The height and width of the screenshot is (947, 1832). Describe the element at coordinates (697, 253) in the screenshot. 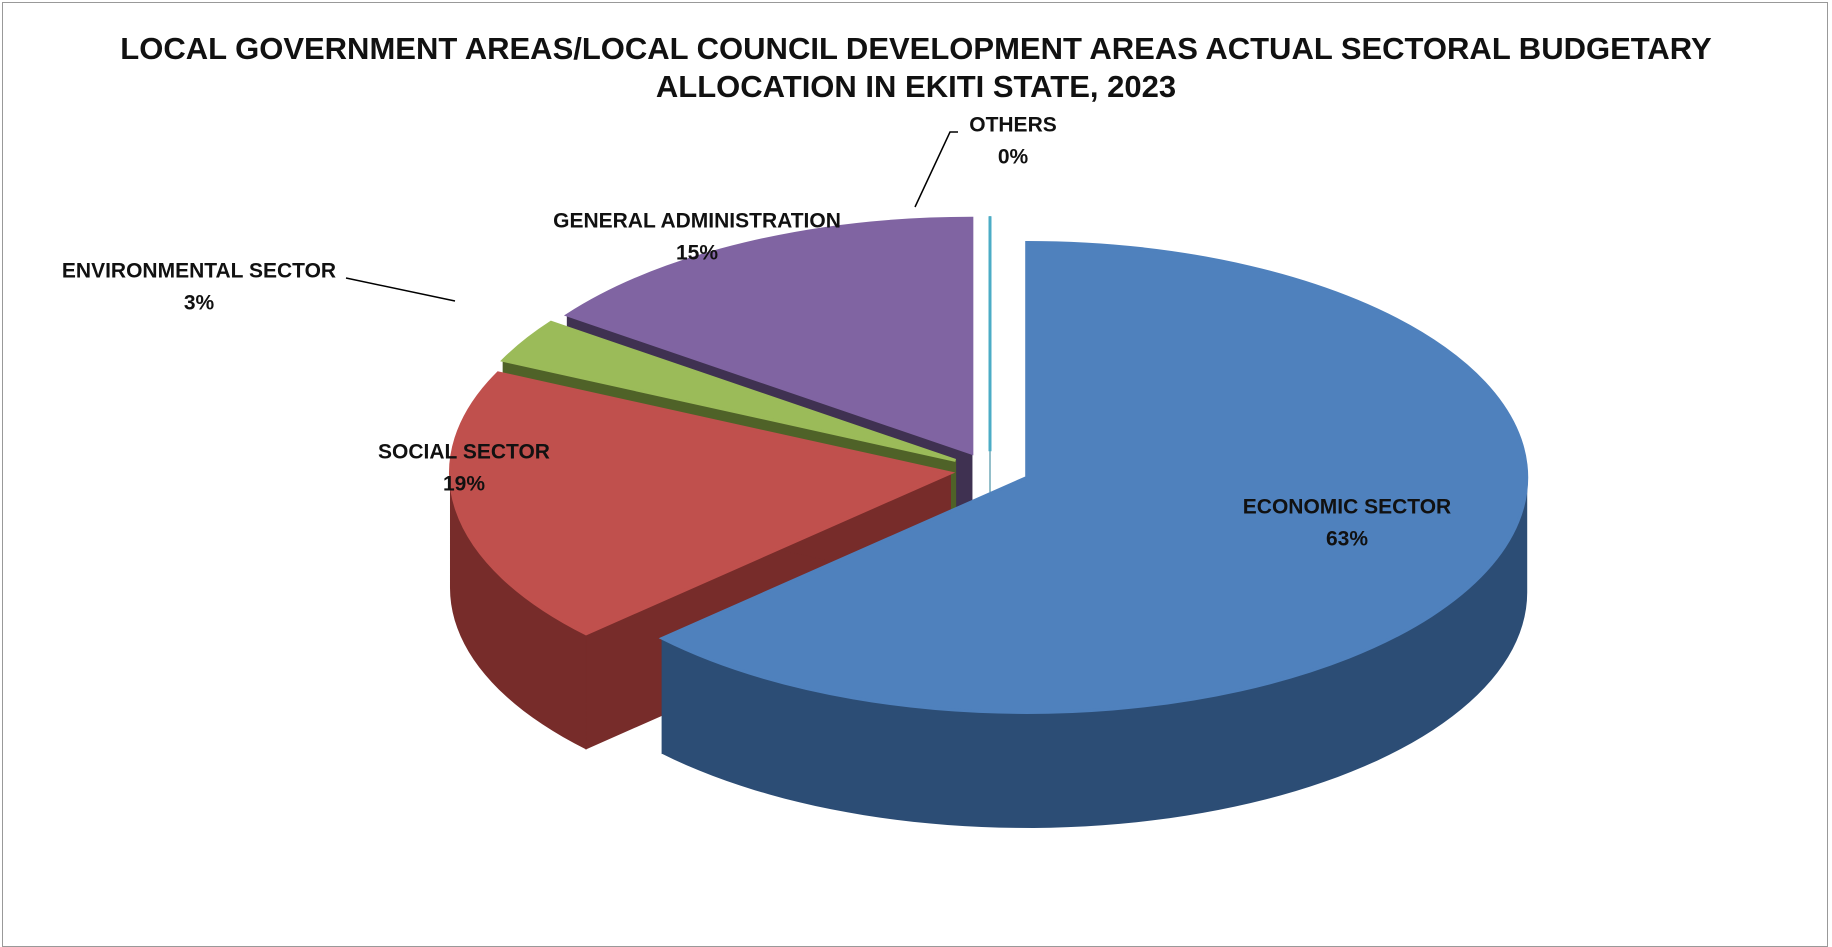

I see `value-label: 15%` at that location.